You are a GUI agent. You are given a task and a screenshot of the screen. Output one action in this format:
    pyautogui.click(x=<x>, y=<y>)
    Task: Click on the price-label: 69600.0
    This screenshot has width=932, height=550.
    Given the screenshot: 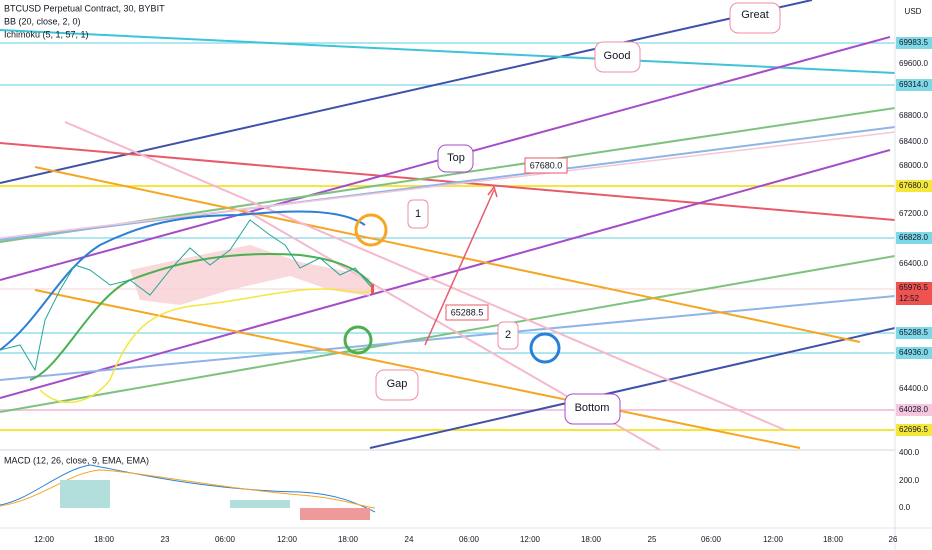 What is the action you would take?
    pyautogui.click(x=913, y=63)
    